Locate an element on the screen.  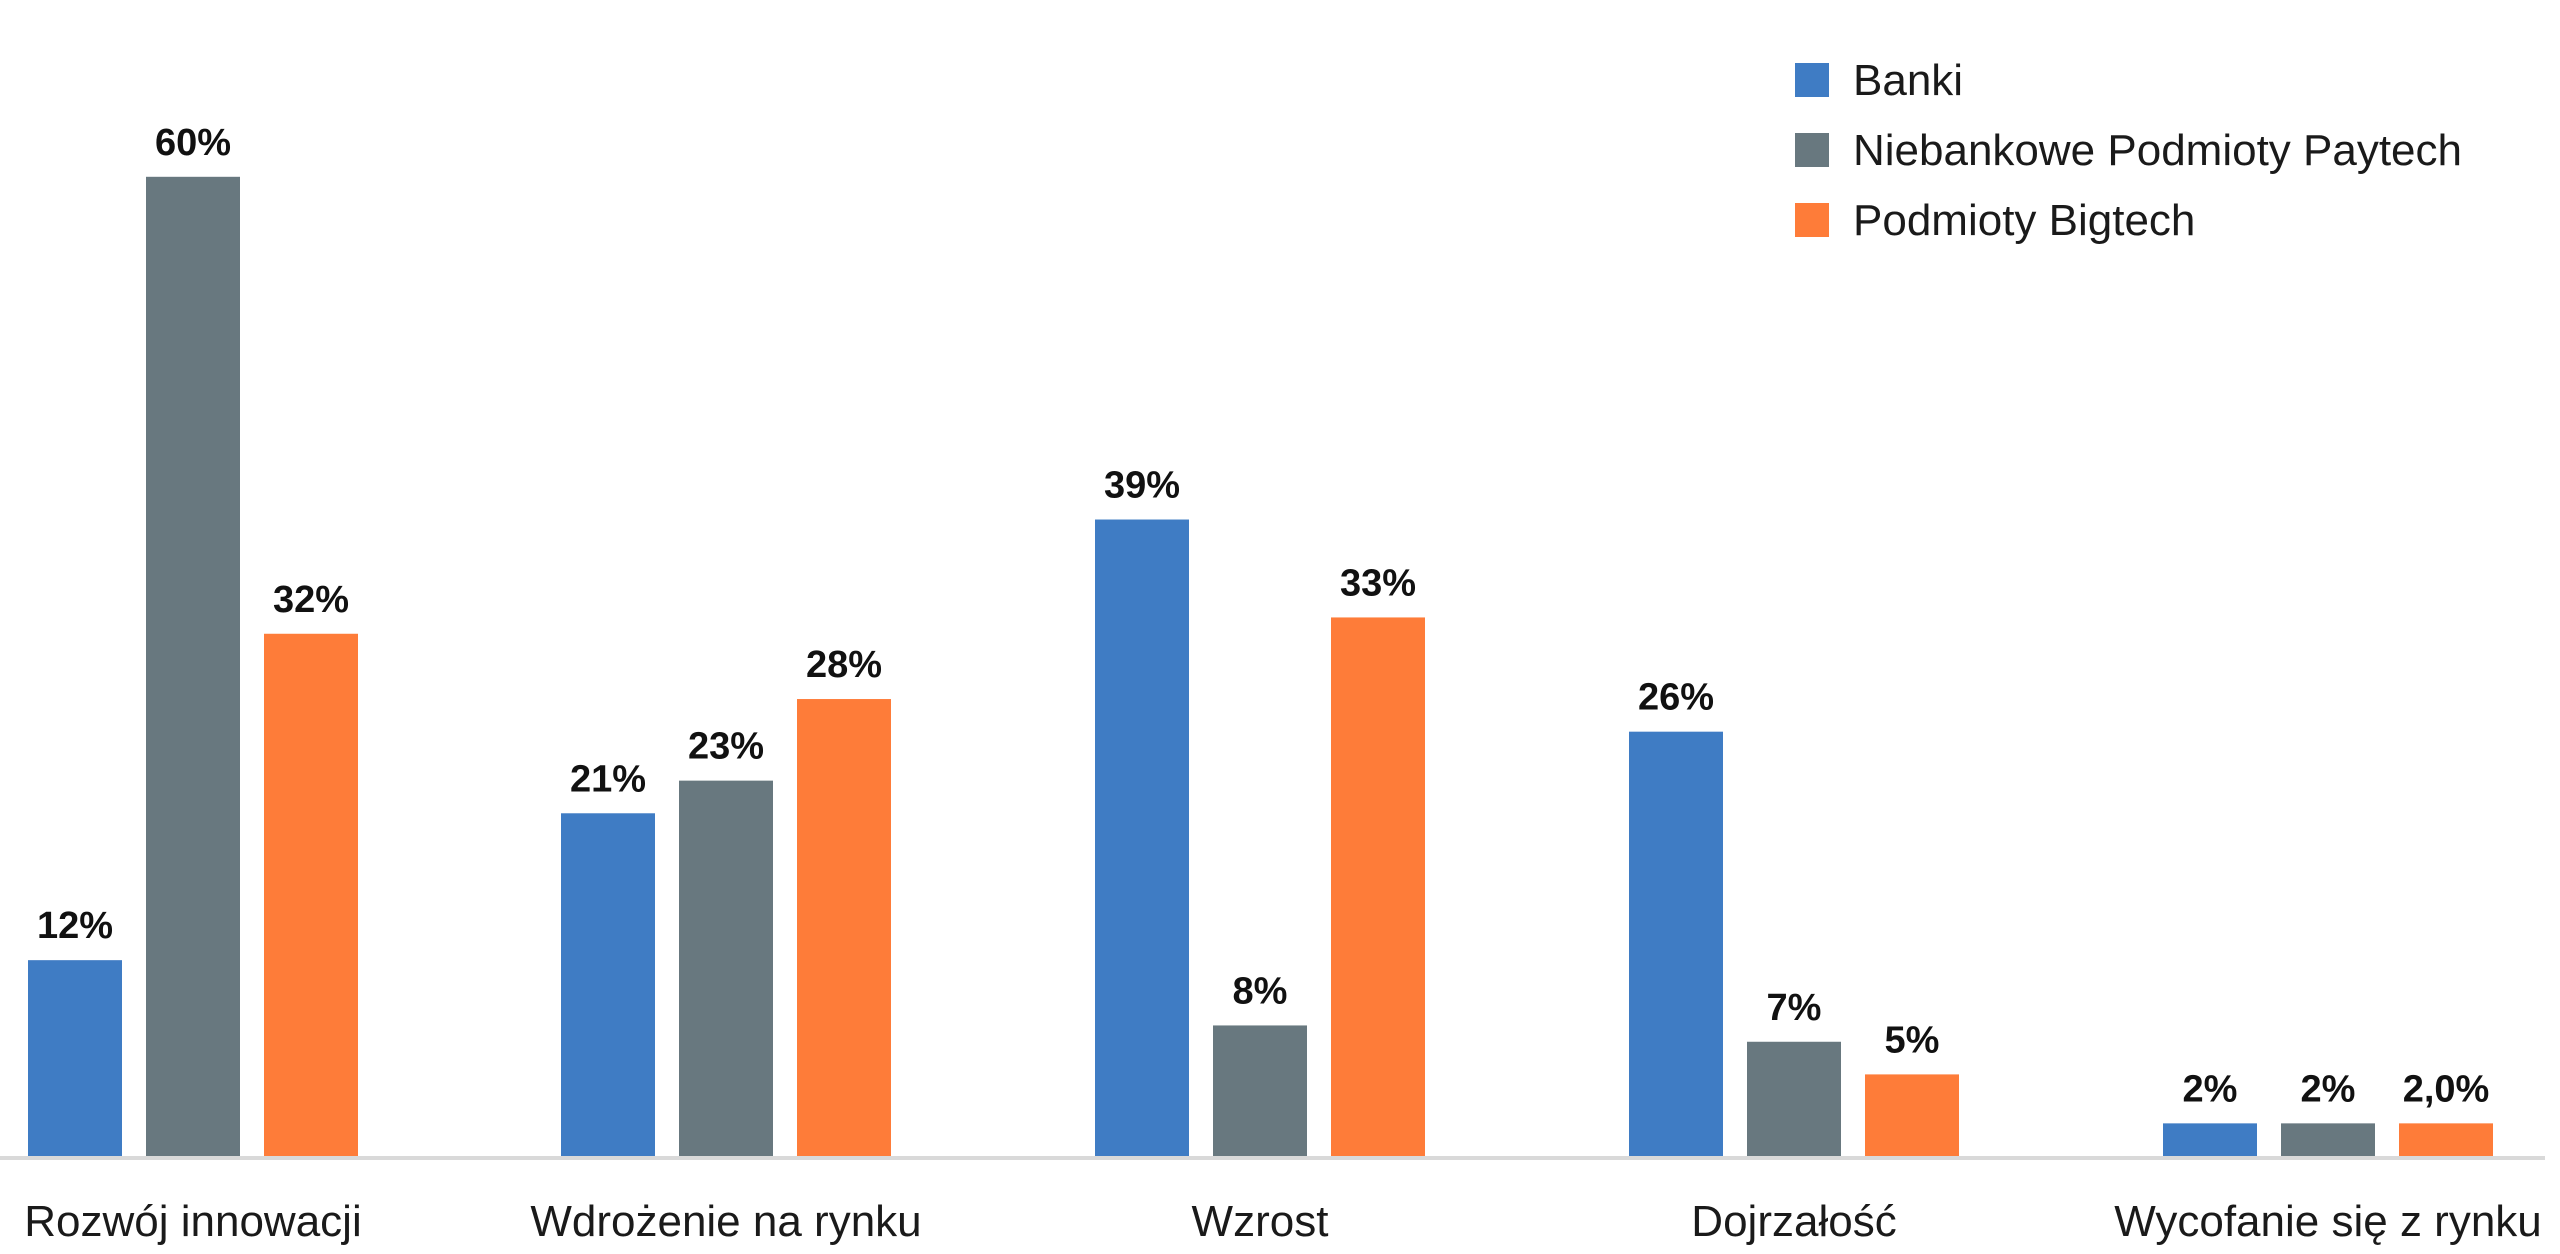
value-label-3-2: 28% is located at coordinates (844, 665).